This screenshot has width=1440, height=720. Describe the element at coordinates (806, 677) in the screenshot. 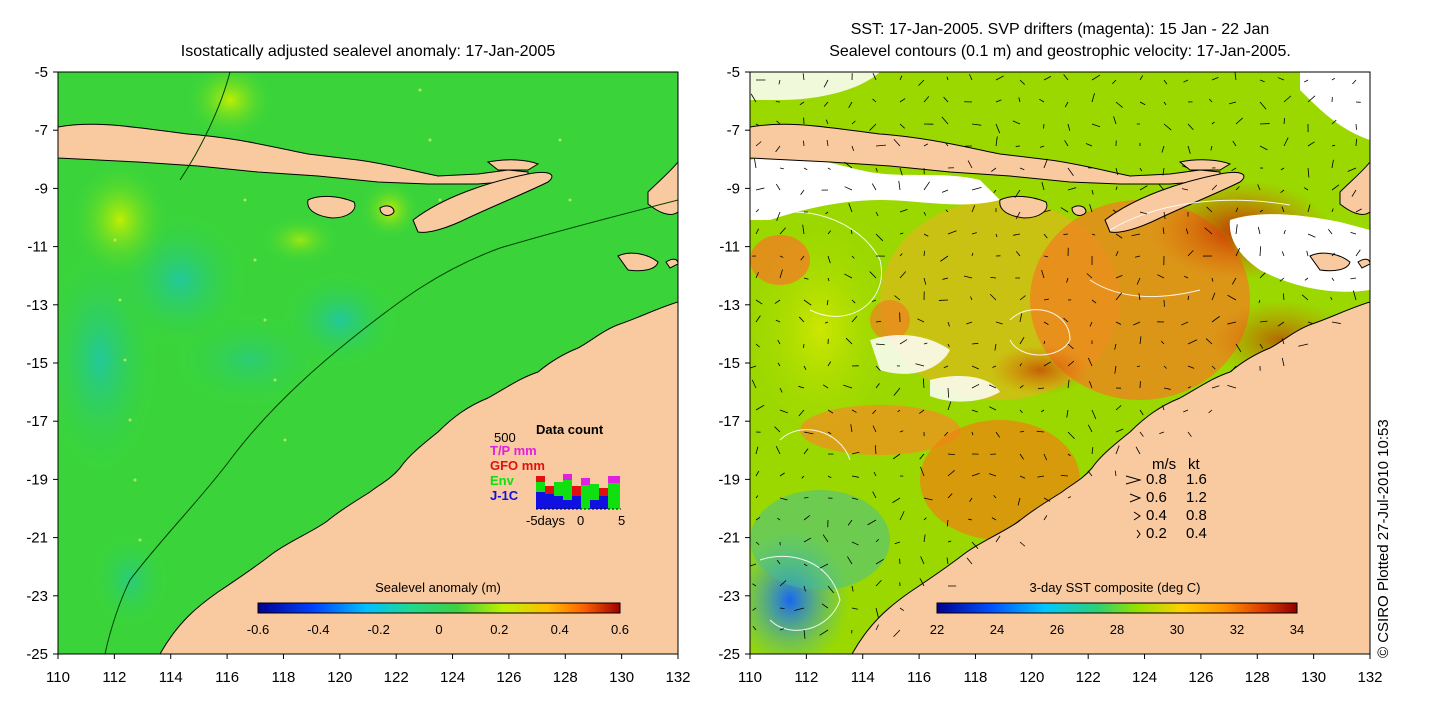

I see `x-tick-label: 112` at that location.